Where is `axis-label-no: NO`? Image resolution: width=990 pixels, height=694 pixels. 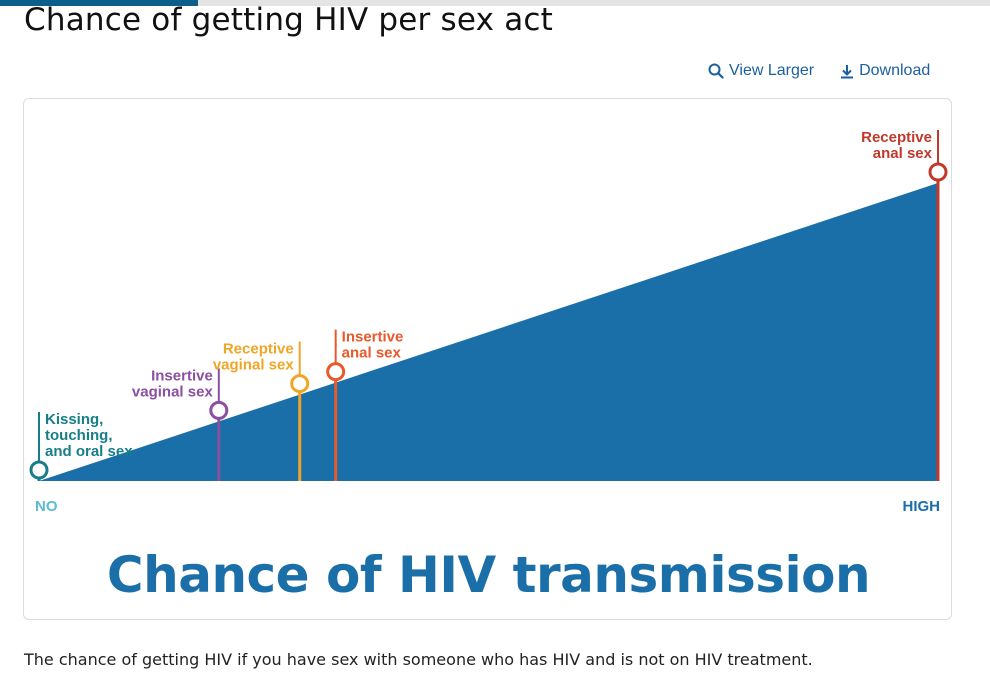 axis-label-no: NO is located at coordinates (46, 506).